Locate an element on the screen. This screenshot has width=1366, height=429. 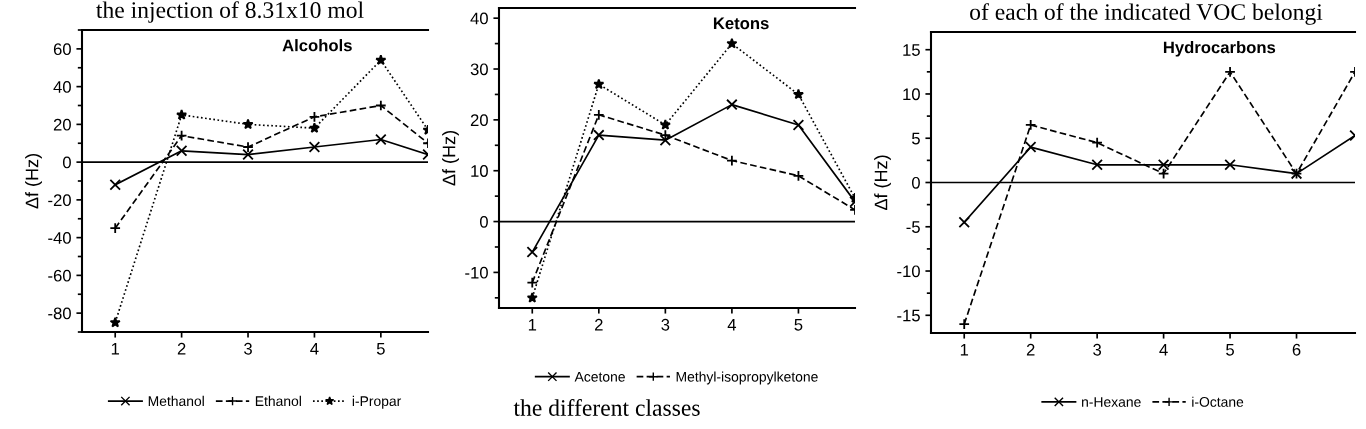
y-tick-label: -5 is located at coordinates (913, 227).